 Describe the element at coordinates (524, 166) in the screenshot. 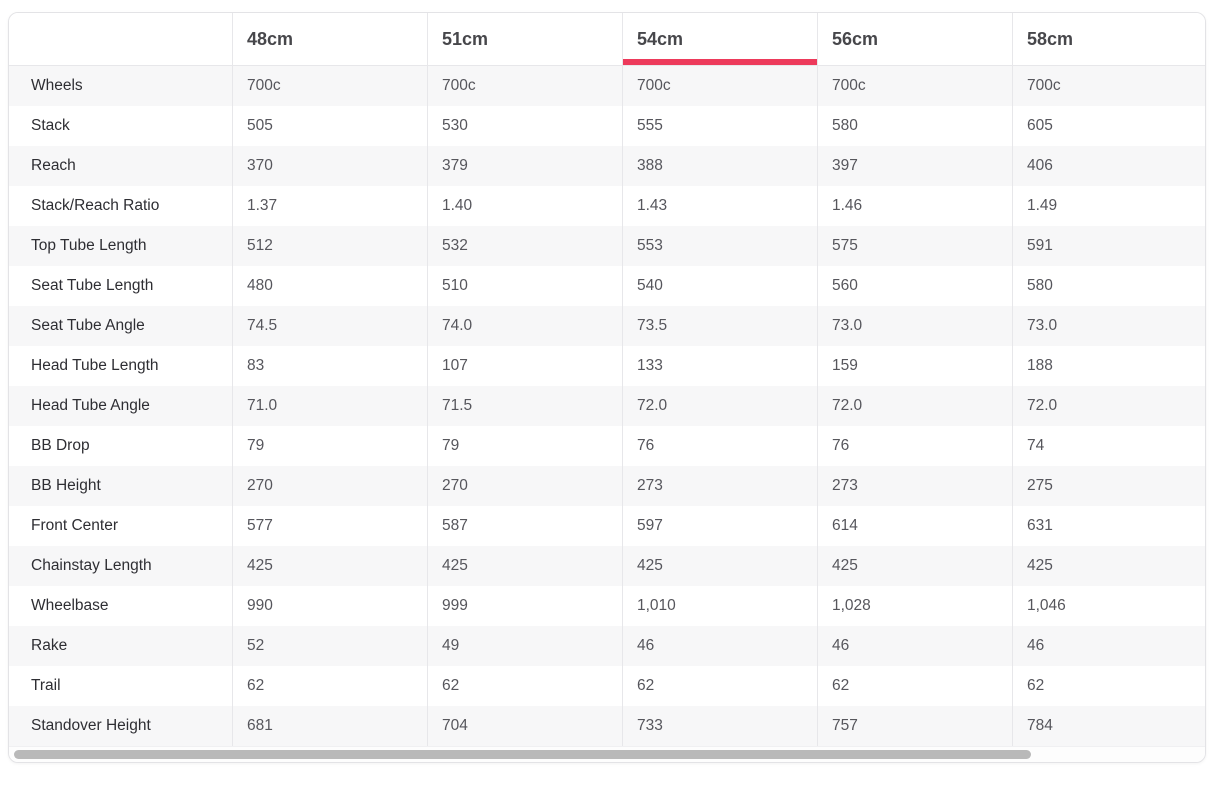

I see `cell-value: 379` at that location.